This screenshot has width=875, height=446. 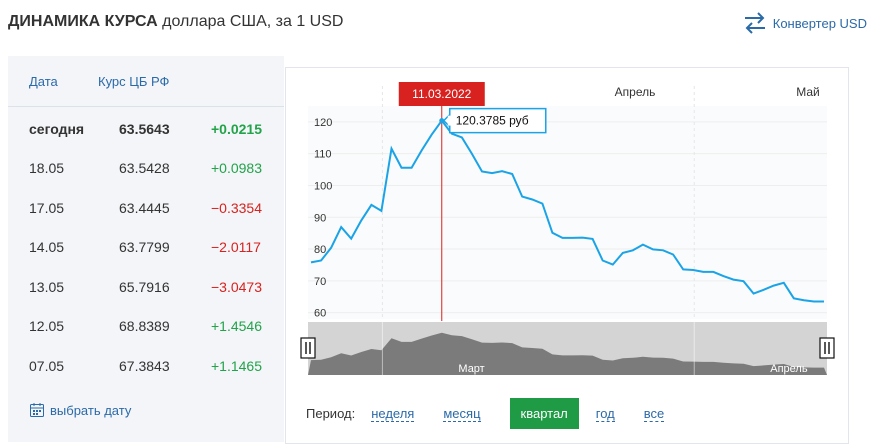 I want to click on row-change: +1.4546, so click(x=236, y=326).